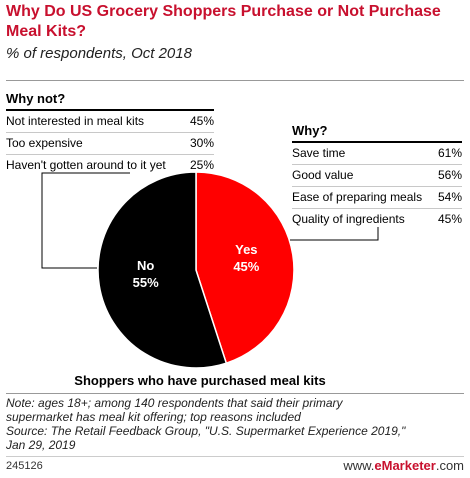 Image resolution: width=470 pixels, height=478 pixels. I want to click on brand-logo: www.eMarketer.com, so click(403, 465).